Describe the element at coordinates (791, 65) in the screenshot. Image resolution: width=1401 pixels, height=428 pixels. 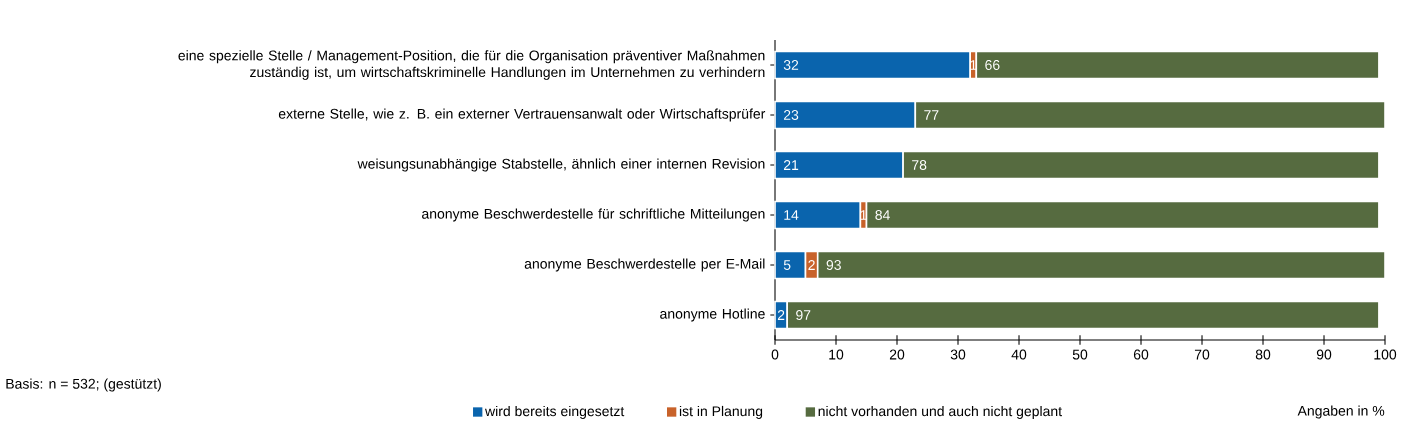
I see `data-label: 32` at that location.